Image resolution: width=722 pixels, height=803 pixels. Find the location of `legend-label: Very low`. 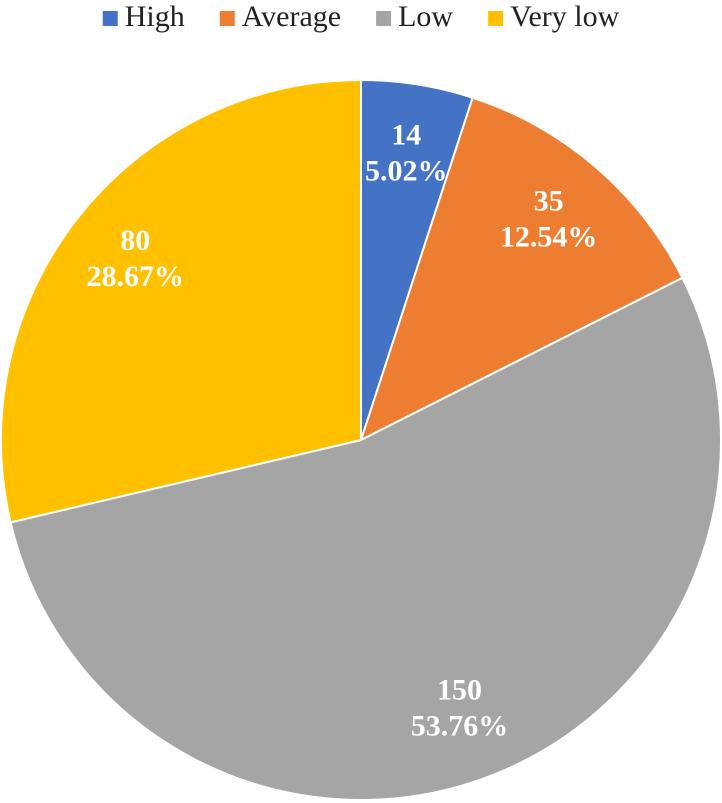

legend-label: Very low is located at coordinates (564, 16).